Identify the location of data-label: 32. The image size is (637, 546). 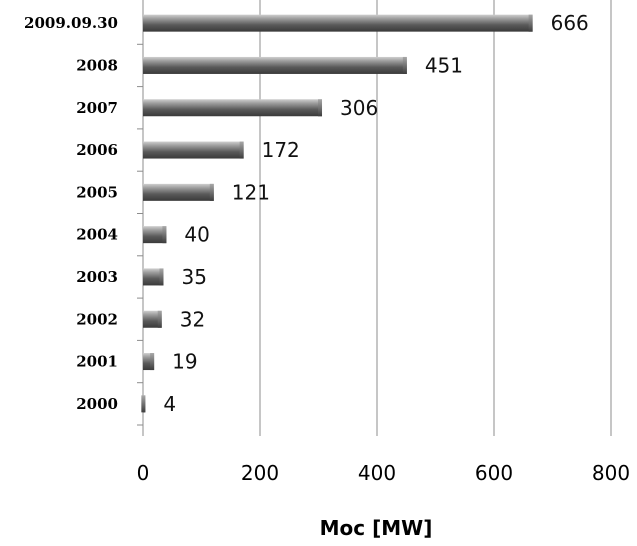
(192, 319).